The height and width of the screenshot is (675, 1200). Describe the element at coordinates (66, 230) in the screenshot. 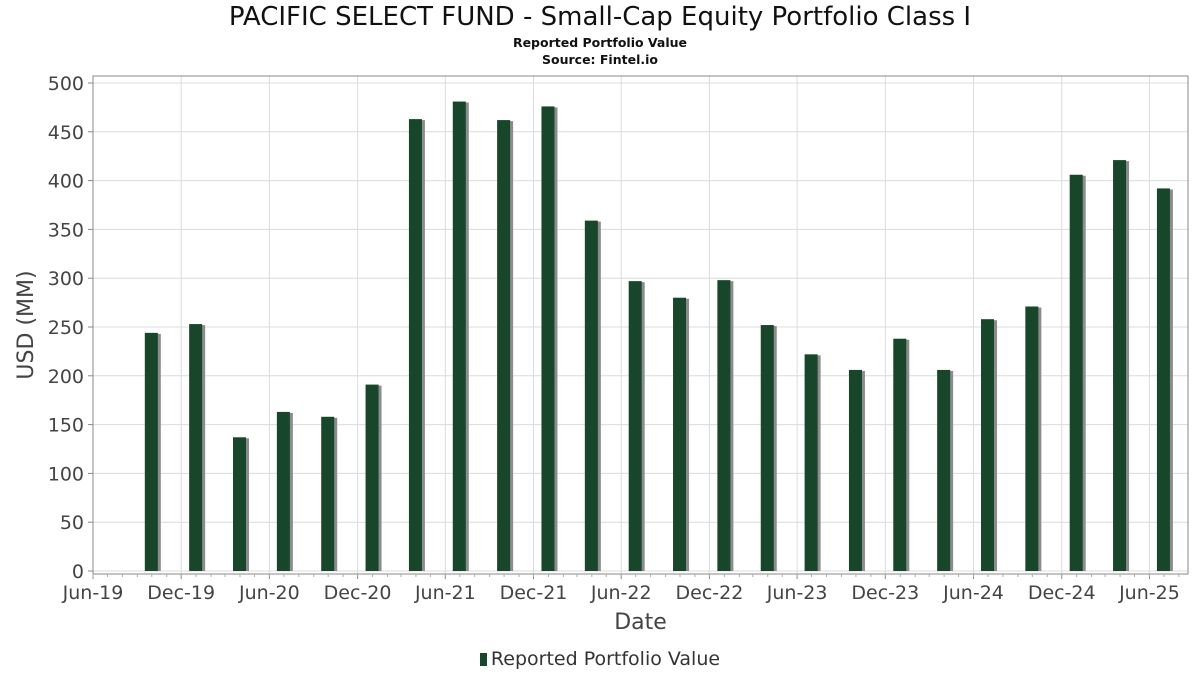

I see `y-tick-label: 350` at that location.